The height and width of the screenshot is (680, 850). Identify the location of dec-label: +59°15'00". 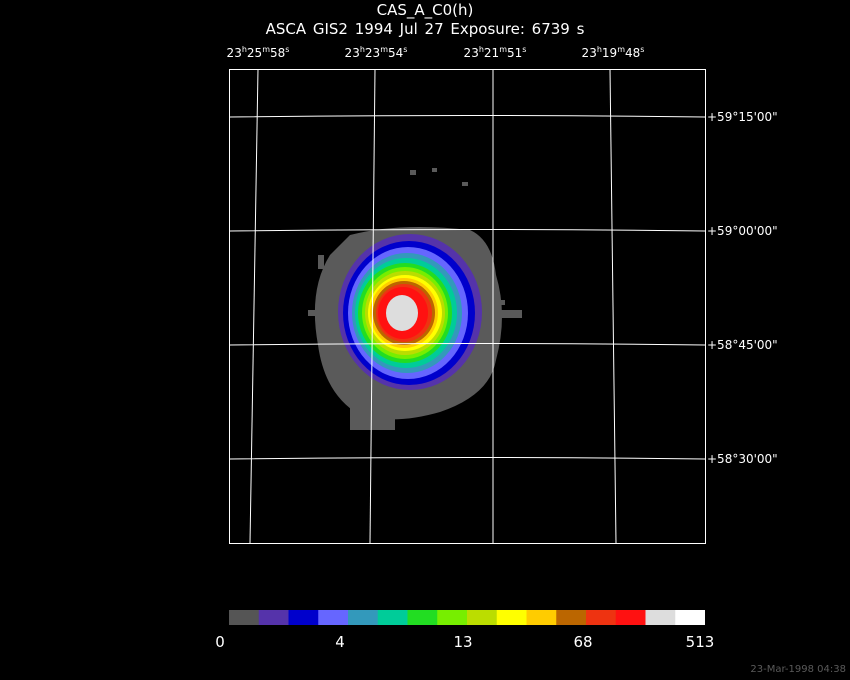
(742, 117).